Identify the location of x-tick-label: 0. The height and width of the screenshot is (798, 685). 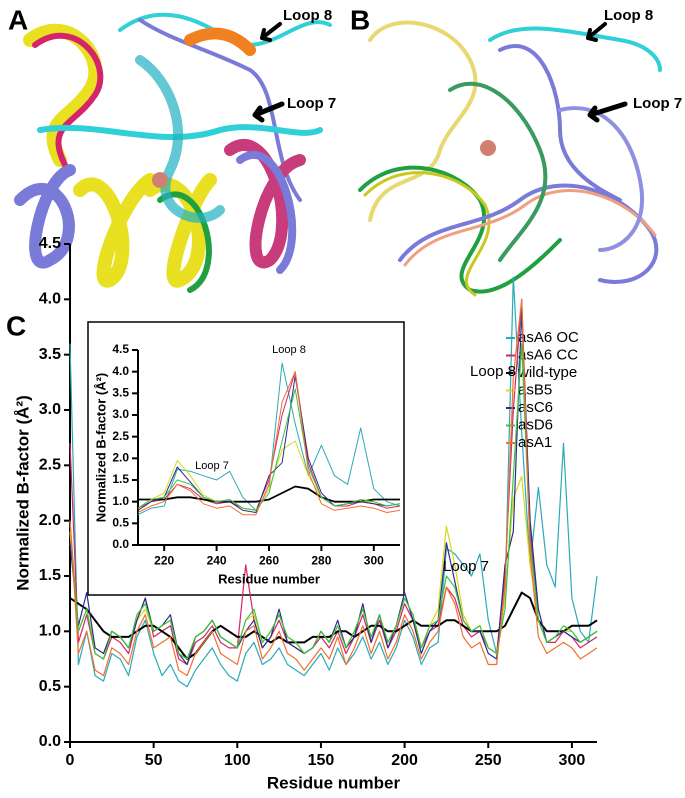
(70, 760).